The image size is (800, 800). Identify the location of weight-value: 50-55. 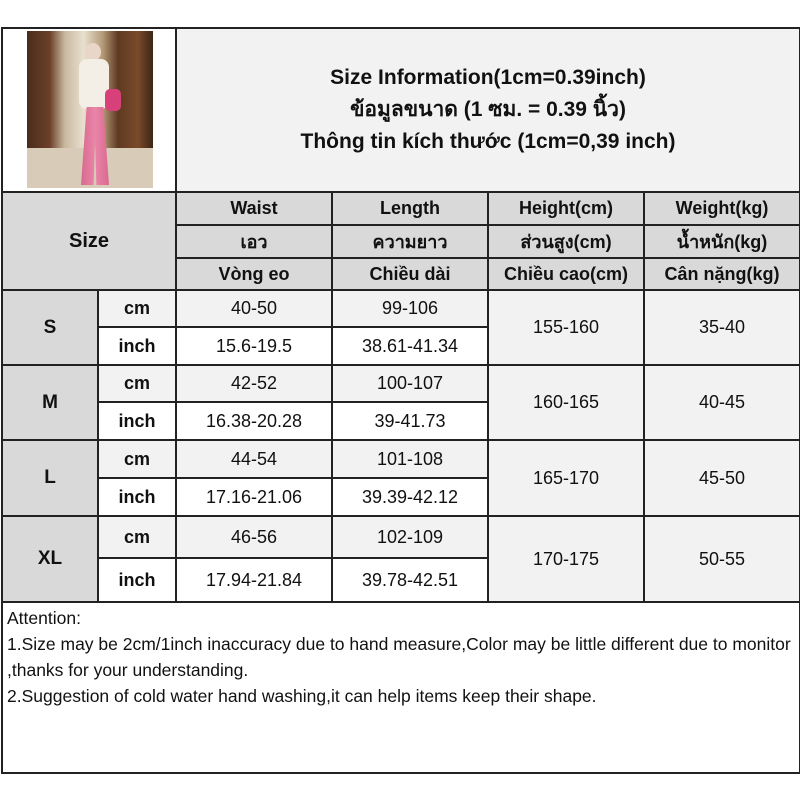
(721, 559).